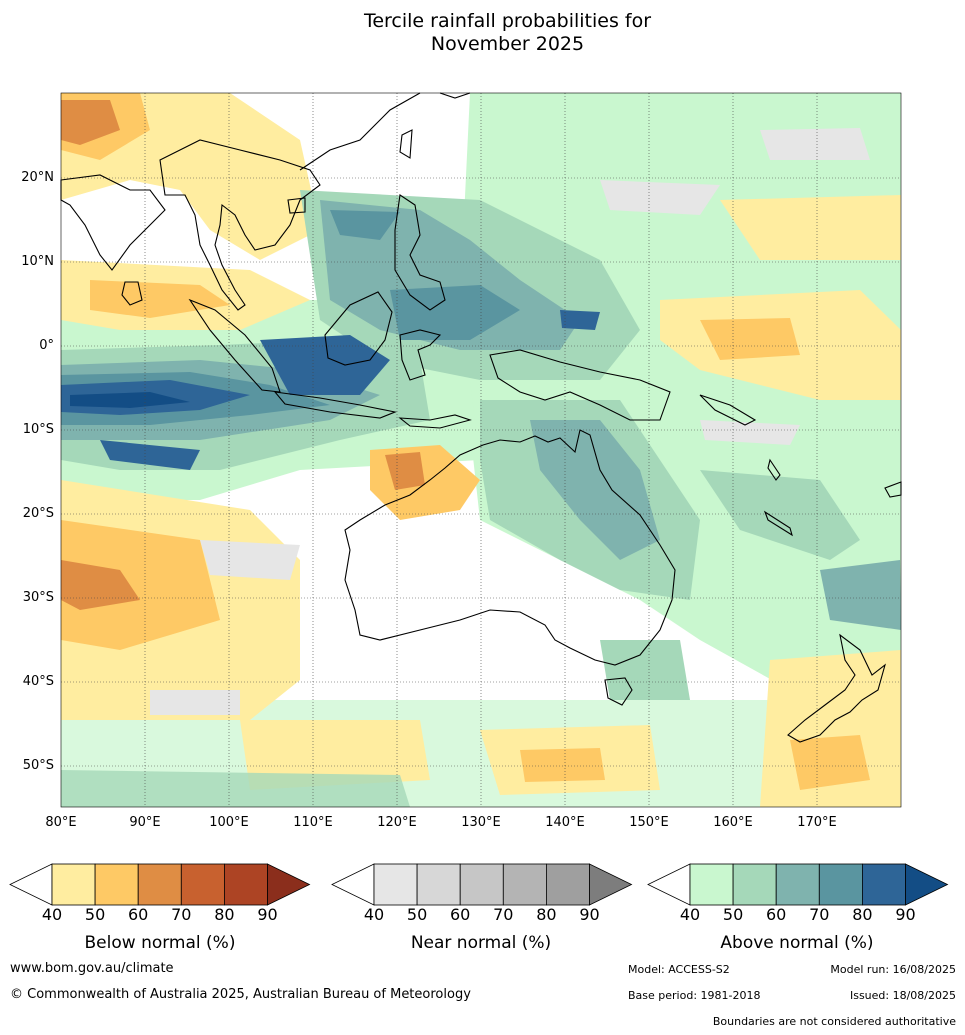  Describe the element at coordinates (181, 914) in the screenshot. I see `below-colorbar-tick: 70` at that location.